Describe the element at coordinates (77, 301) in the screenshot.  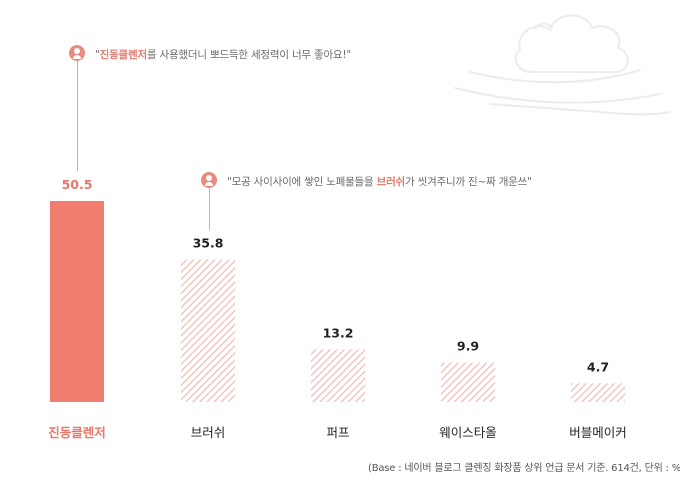
I see `bar-vibration-cleanser` at that location.